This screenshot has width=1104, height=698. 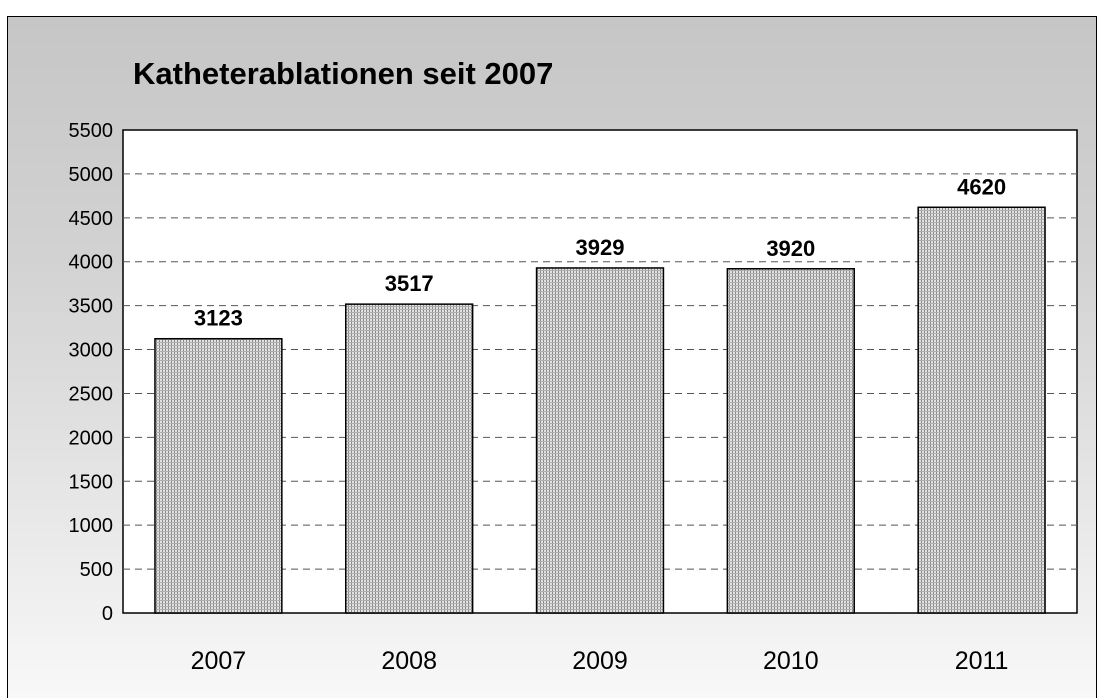 I want to click on x-tick-label: 2011, so click(x=982, y=661).